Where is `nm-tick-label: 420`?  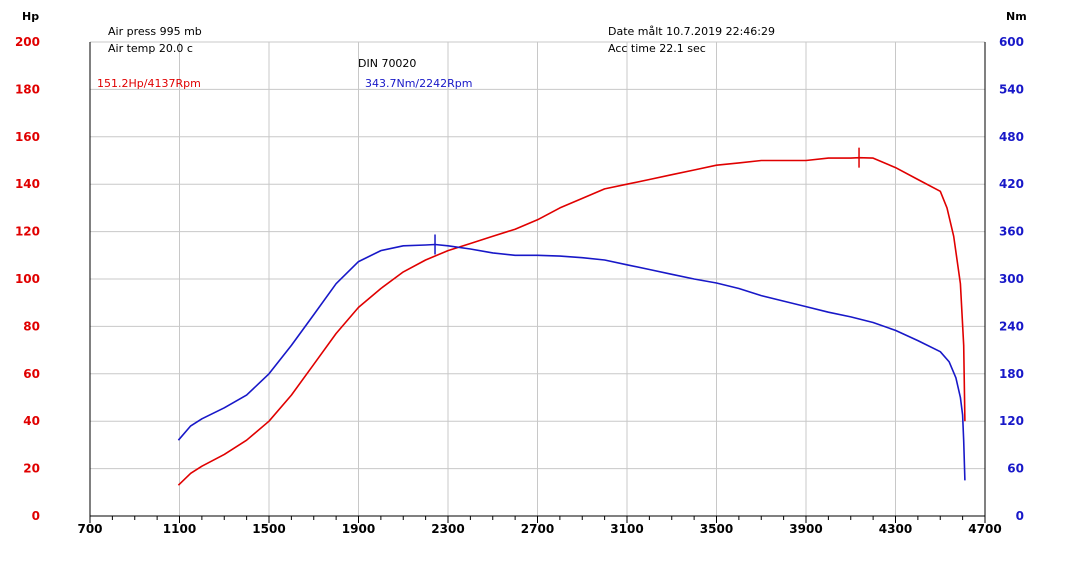 nm-tick-label: 420 is located at coordinates (1011, 184).